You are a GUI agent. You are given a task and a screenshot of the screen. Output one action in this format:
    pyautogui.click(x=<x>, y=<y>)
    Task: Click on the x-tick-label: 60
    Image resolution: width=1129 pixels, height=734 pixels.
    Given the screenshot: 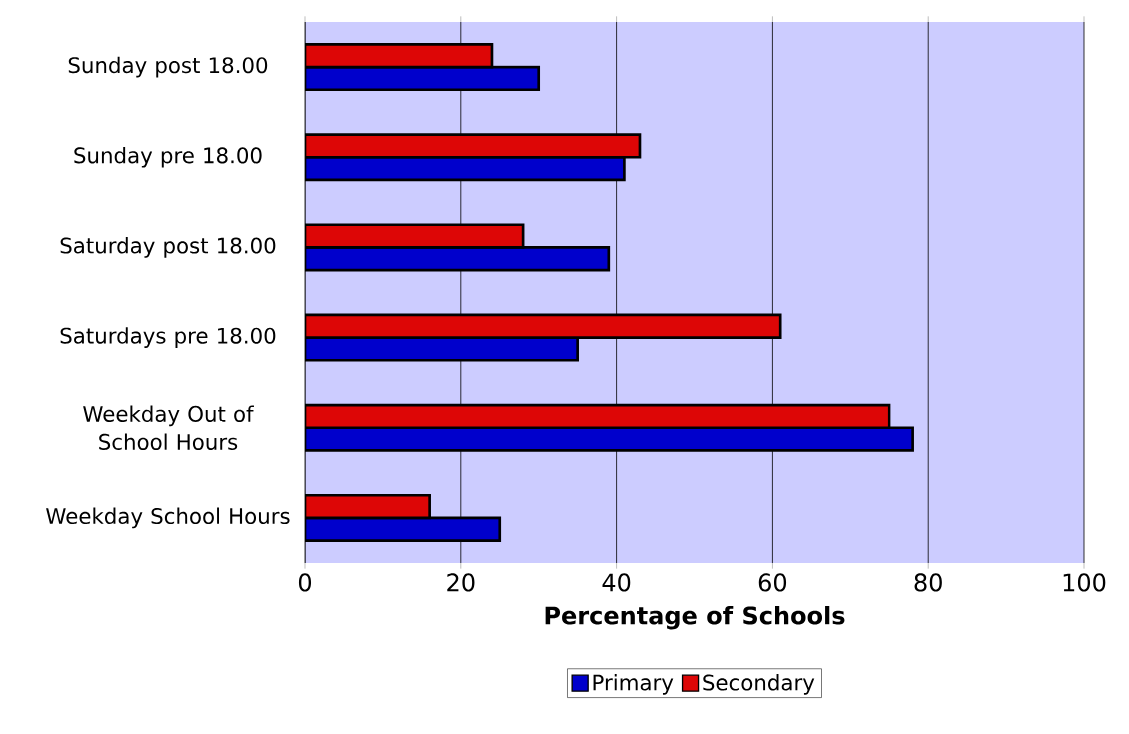 What is the action you would take?
    pyautogui.click(x=772, y=582)
    